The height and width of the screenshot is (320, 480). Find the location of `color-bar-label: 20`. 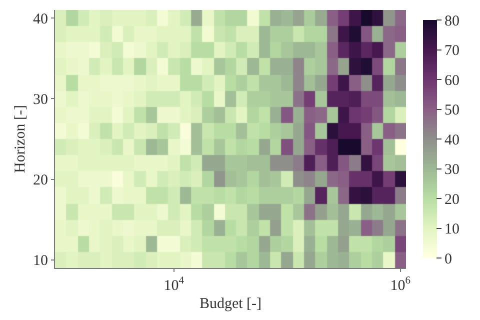

color-bar-label: 20 is located at coordinates (452, 200).